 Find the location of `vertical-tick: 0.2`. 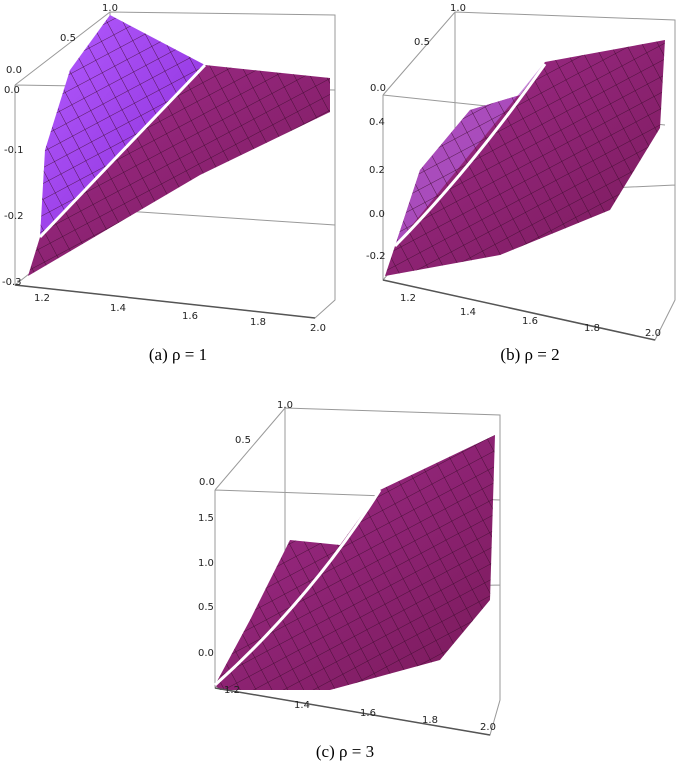

vertical-tick: 0.2 is located at coordinates (377, 170).